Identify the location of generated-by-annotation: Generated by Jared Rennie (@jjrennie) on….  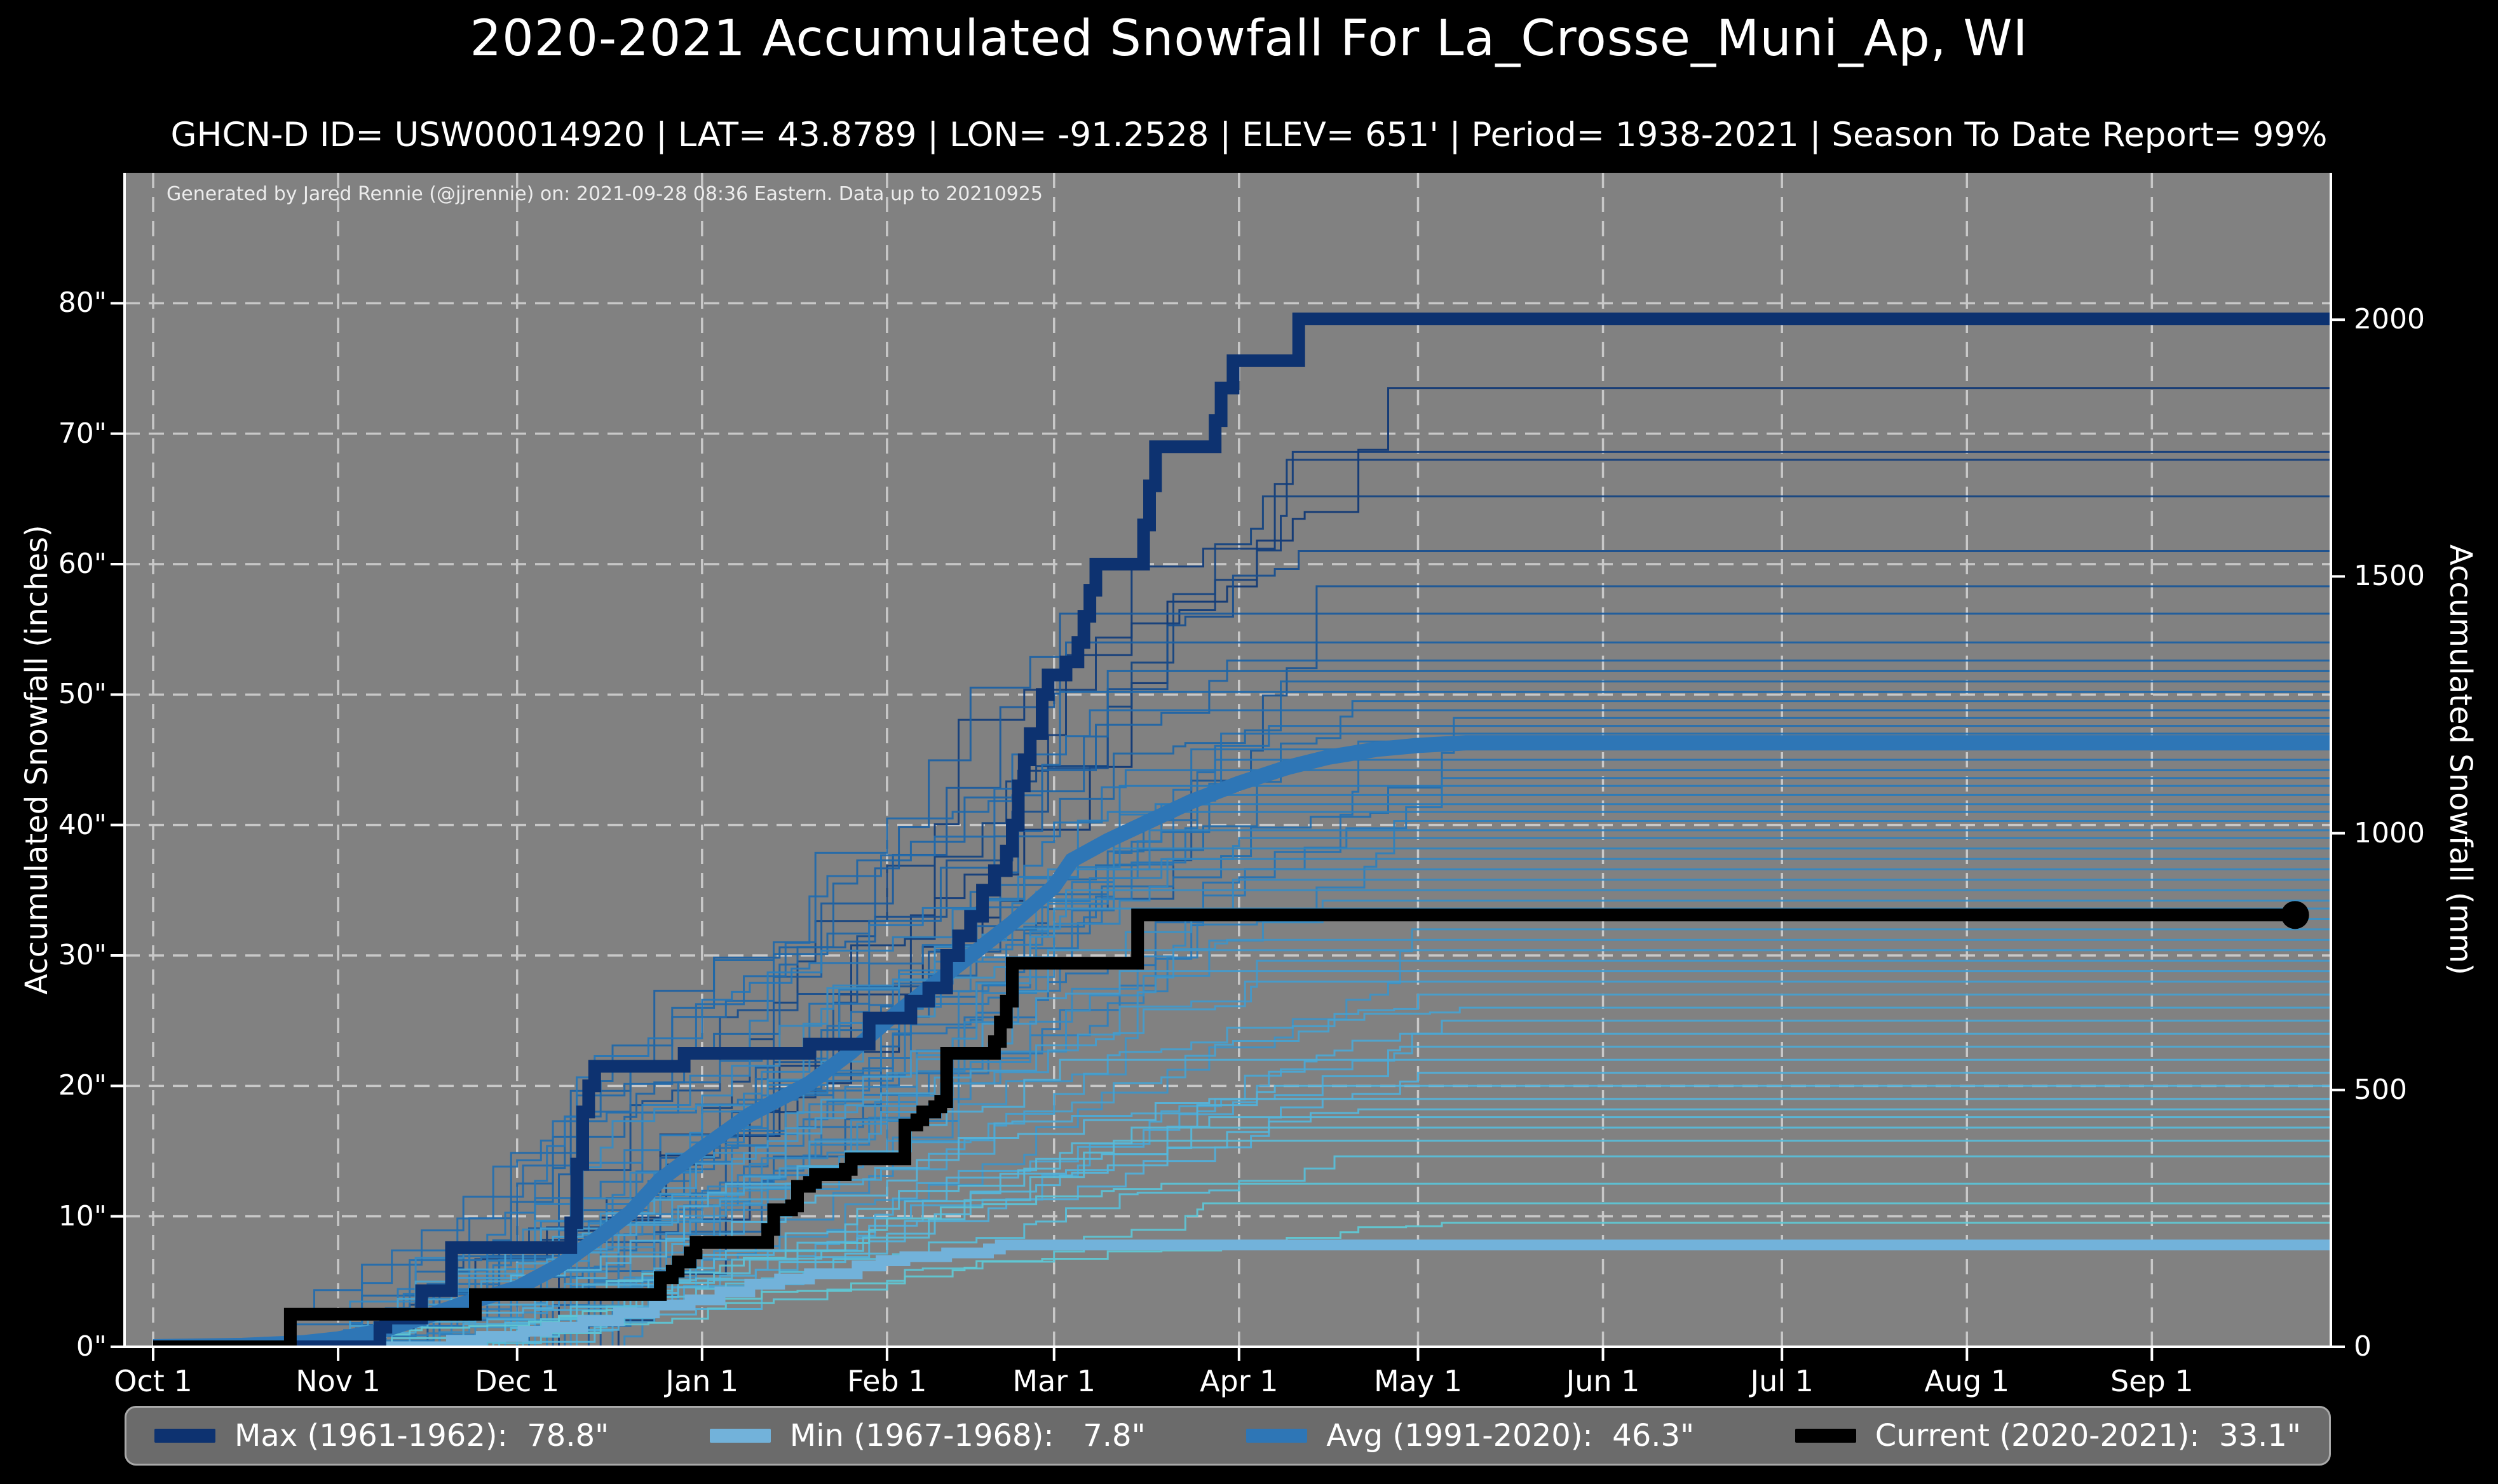
(604, 194).